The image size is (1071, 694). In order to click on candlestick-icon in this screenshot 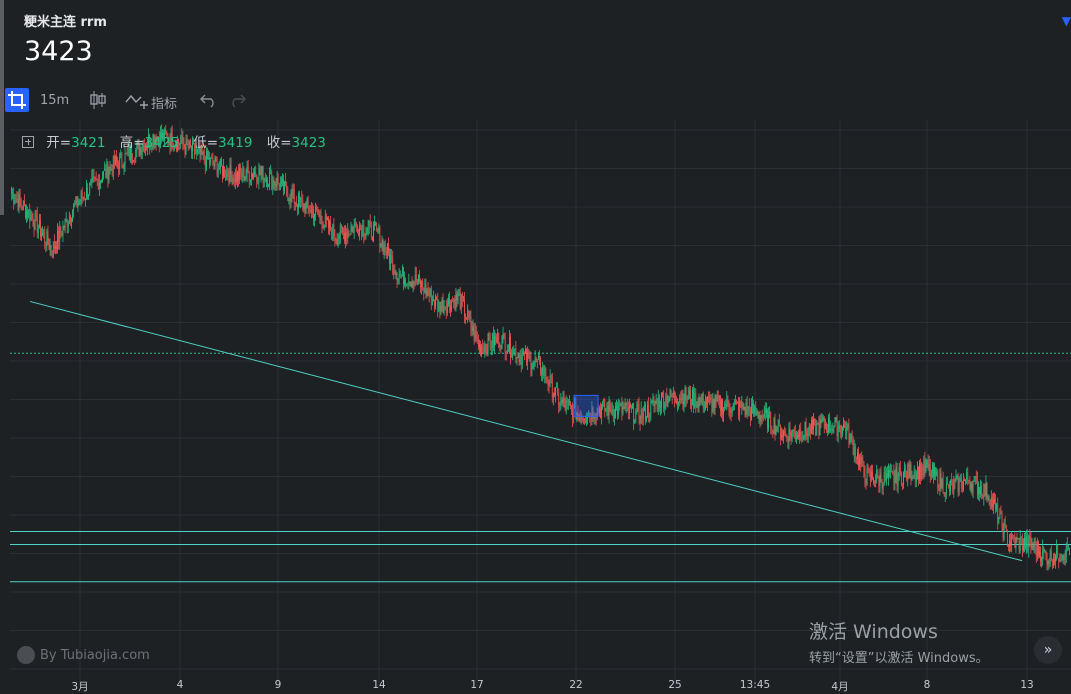, I will do `click(98, 102)`.